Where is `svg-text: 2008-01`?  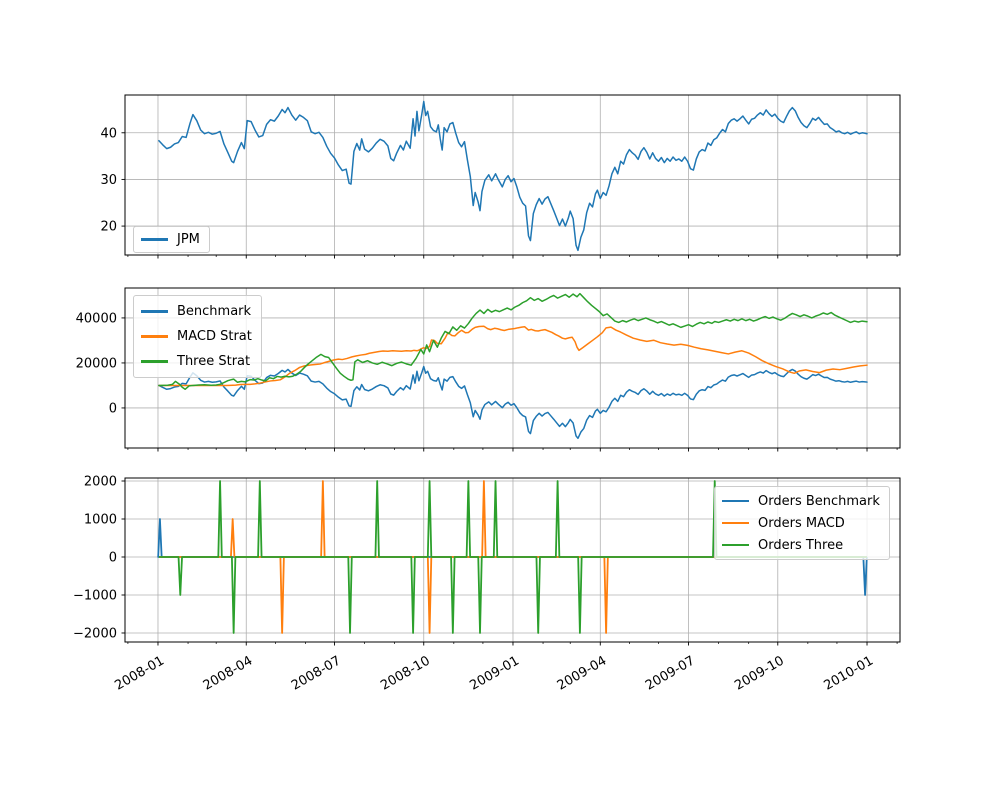 svg-text: 2008-01 is located at coordinates (139, 673).